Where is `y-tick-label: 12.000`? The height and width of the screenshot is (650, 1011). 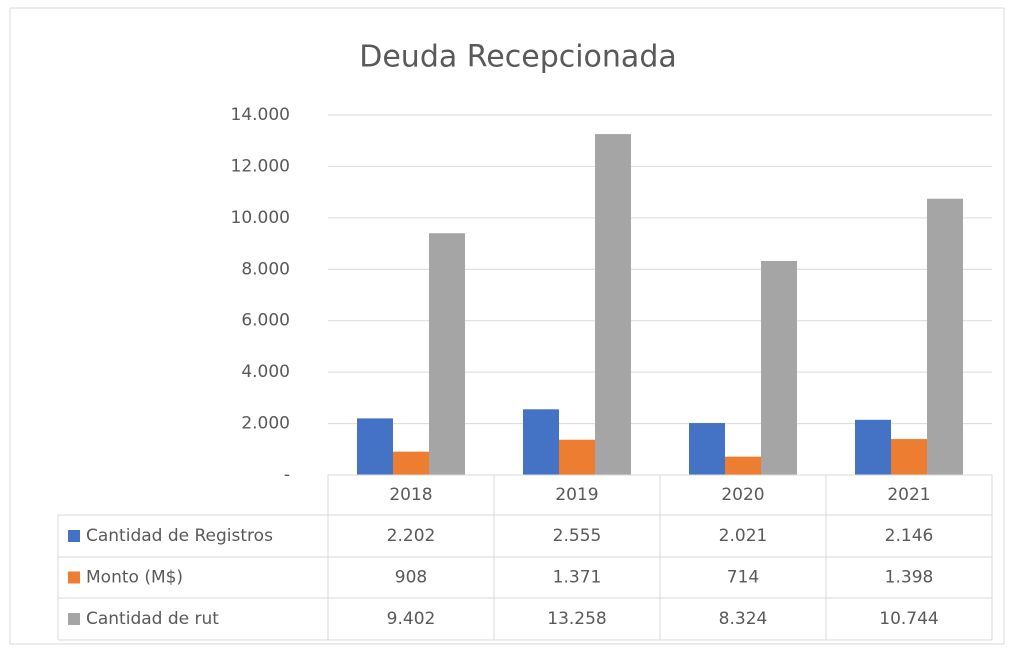
y-tick-label: 12.000 is located at coordinates (260, 166).